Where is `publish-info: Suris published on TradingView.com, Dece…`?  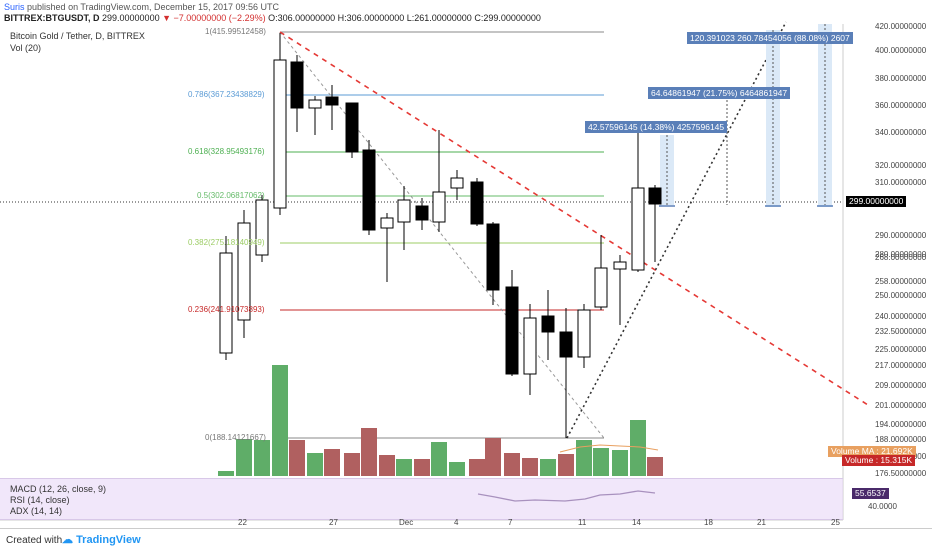
publish-info: Suris published on TradingView.com, Dece… is located at coordinates (141, 7).